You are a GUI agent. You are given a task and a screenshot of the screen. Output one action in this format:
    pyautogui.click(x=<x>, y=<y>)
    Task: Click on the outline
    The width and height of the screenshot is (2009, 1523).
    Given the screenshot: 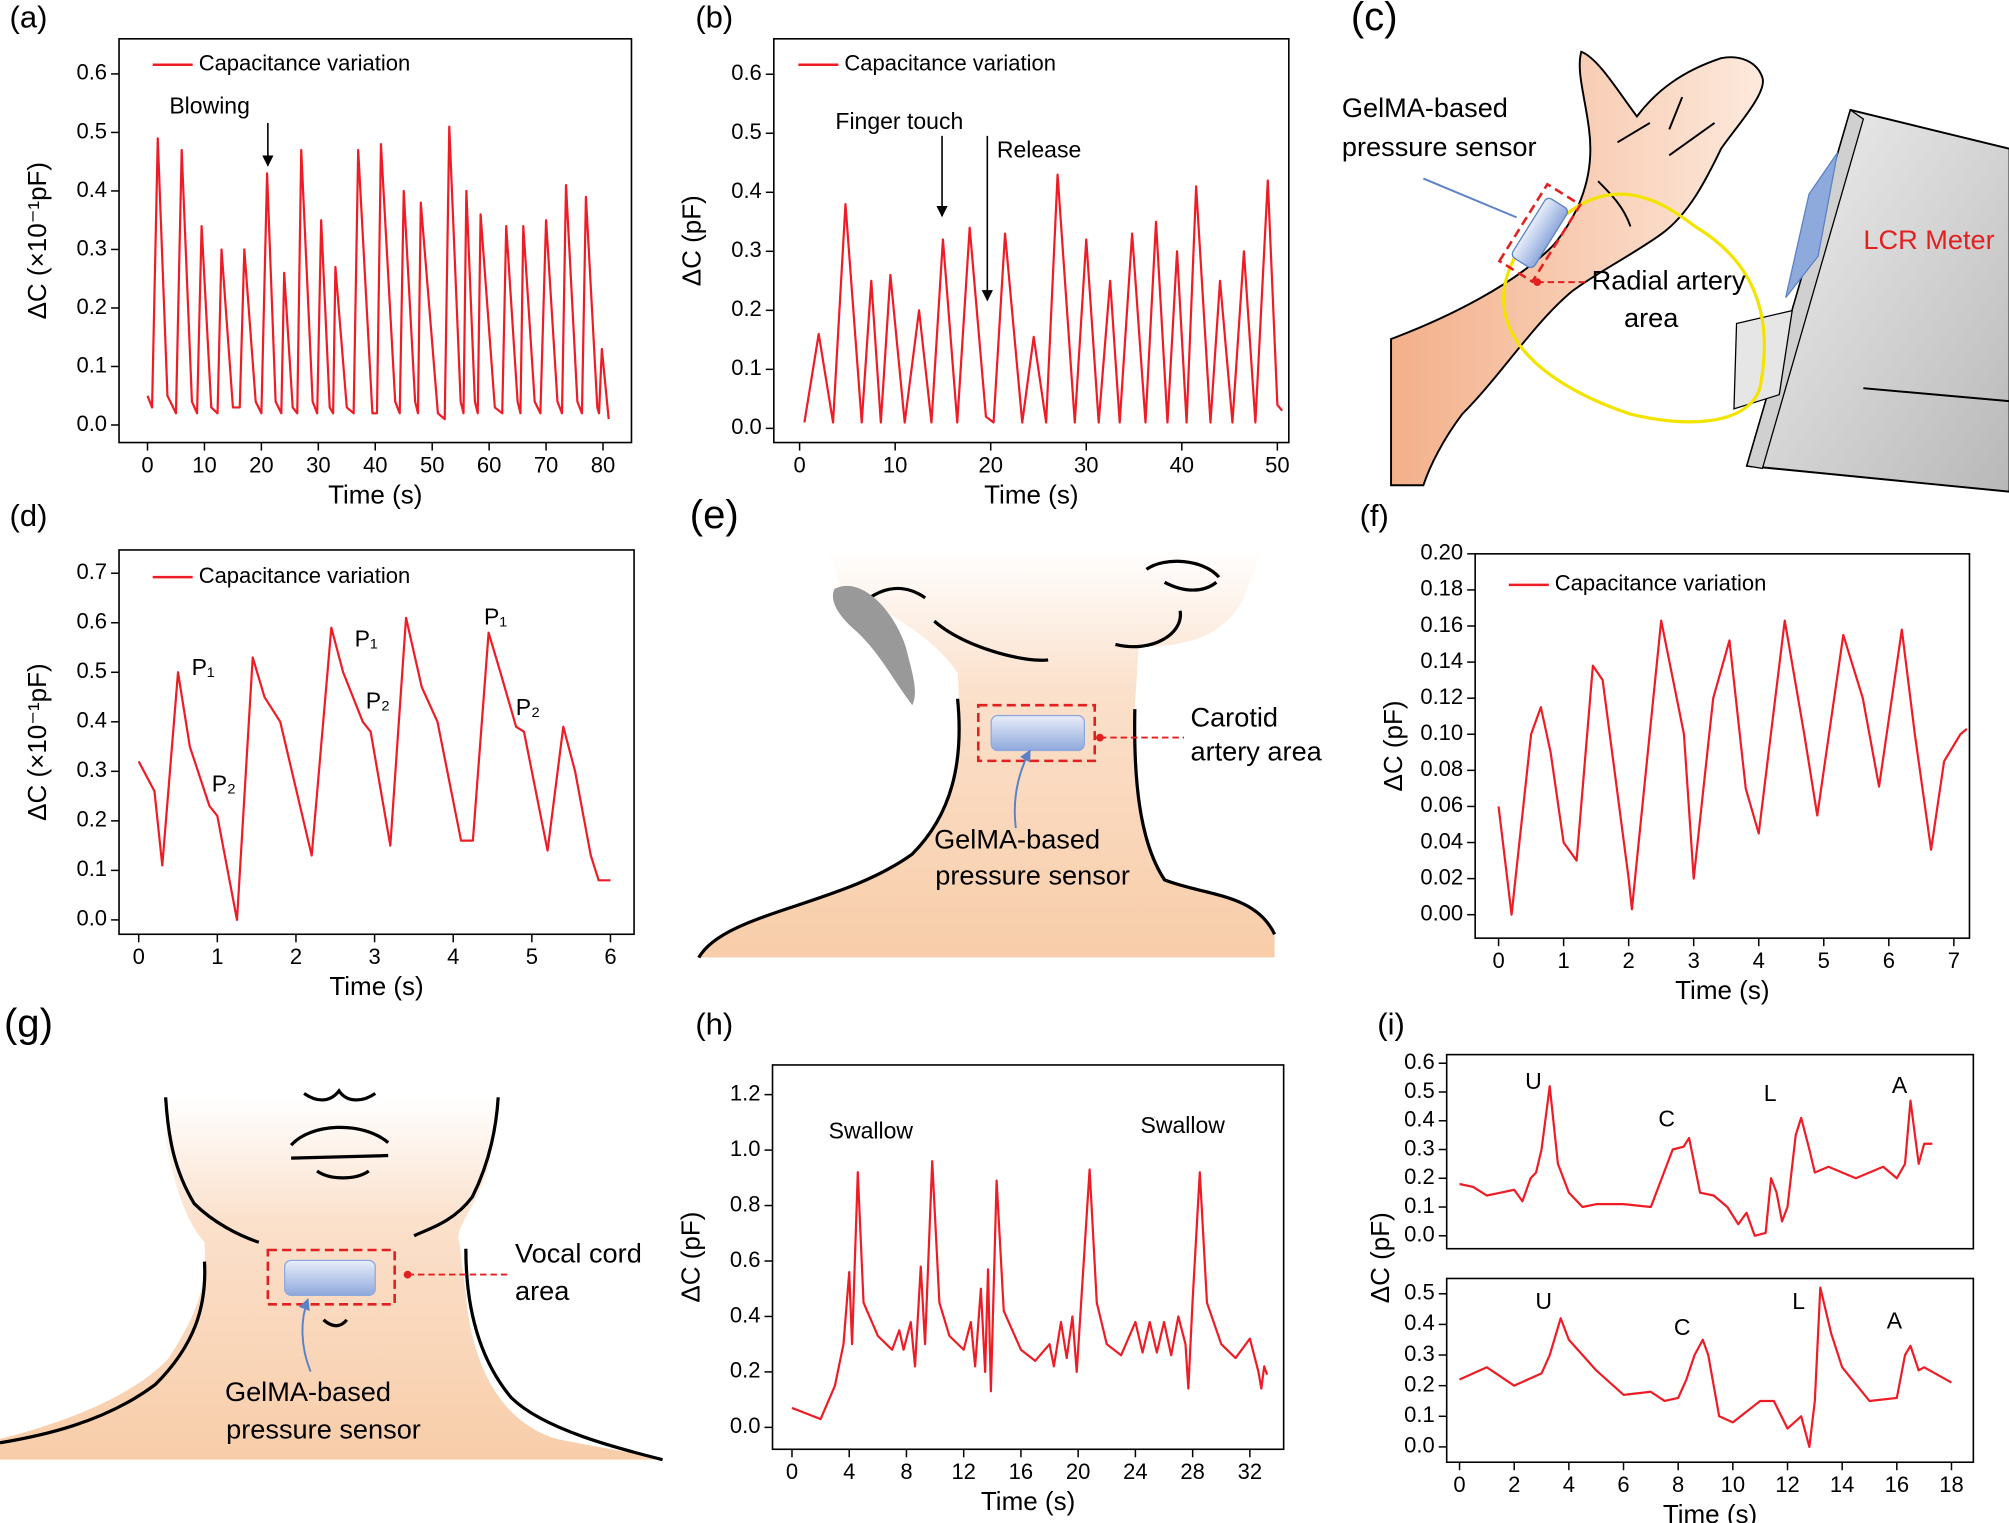 What is the action you would take?
    pyautogui.click(x=331, y=1275)
    